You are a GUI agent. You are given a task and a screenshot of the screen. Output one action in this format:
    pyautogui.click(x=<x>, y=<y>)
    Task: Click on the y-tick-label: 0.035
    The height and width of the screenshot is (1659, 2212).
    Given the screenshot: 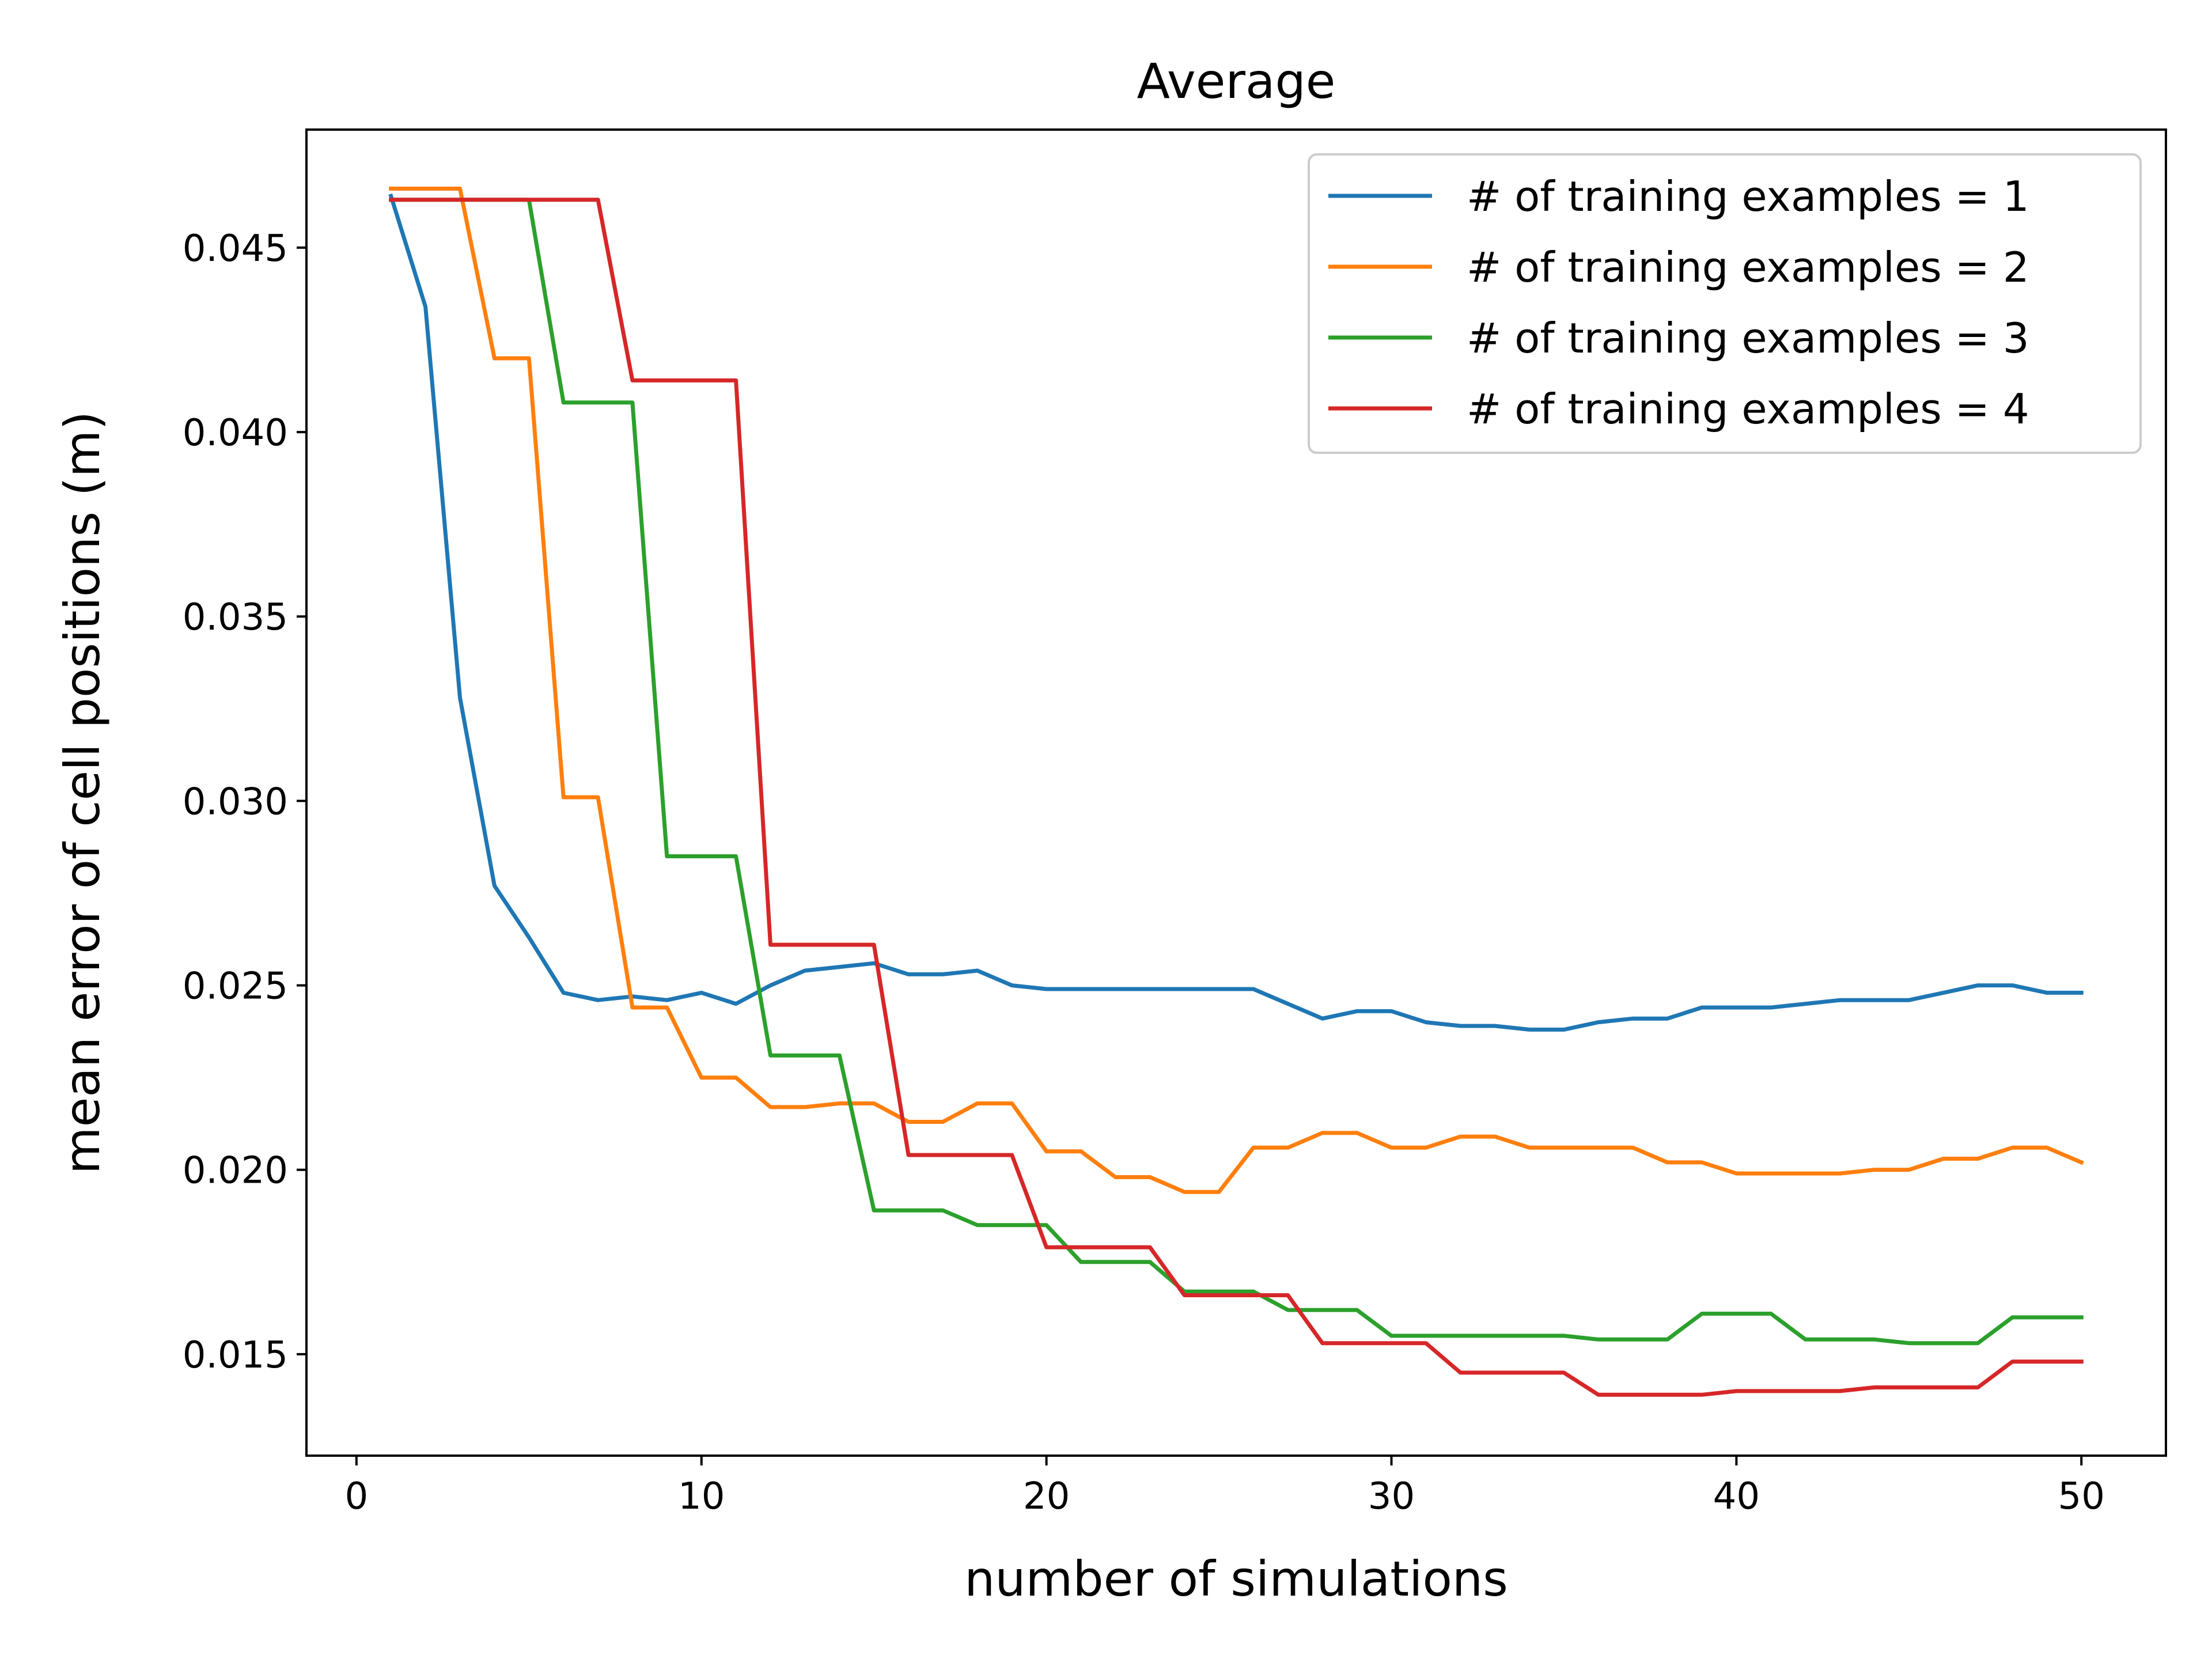 What is the action you would take?
    pyautogui.click(x=235, y=617)
    